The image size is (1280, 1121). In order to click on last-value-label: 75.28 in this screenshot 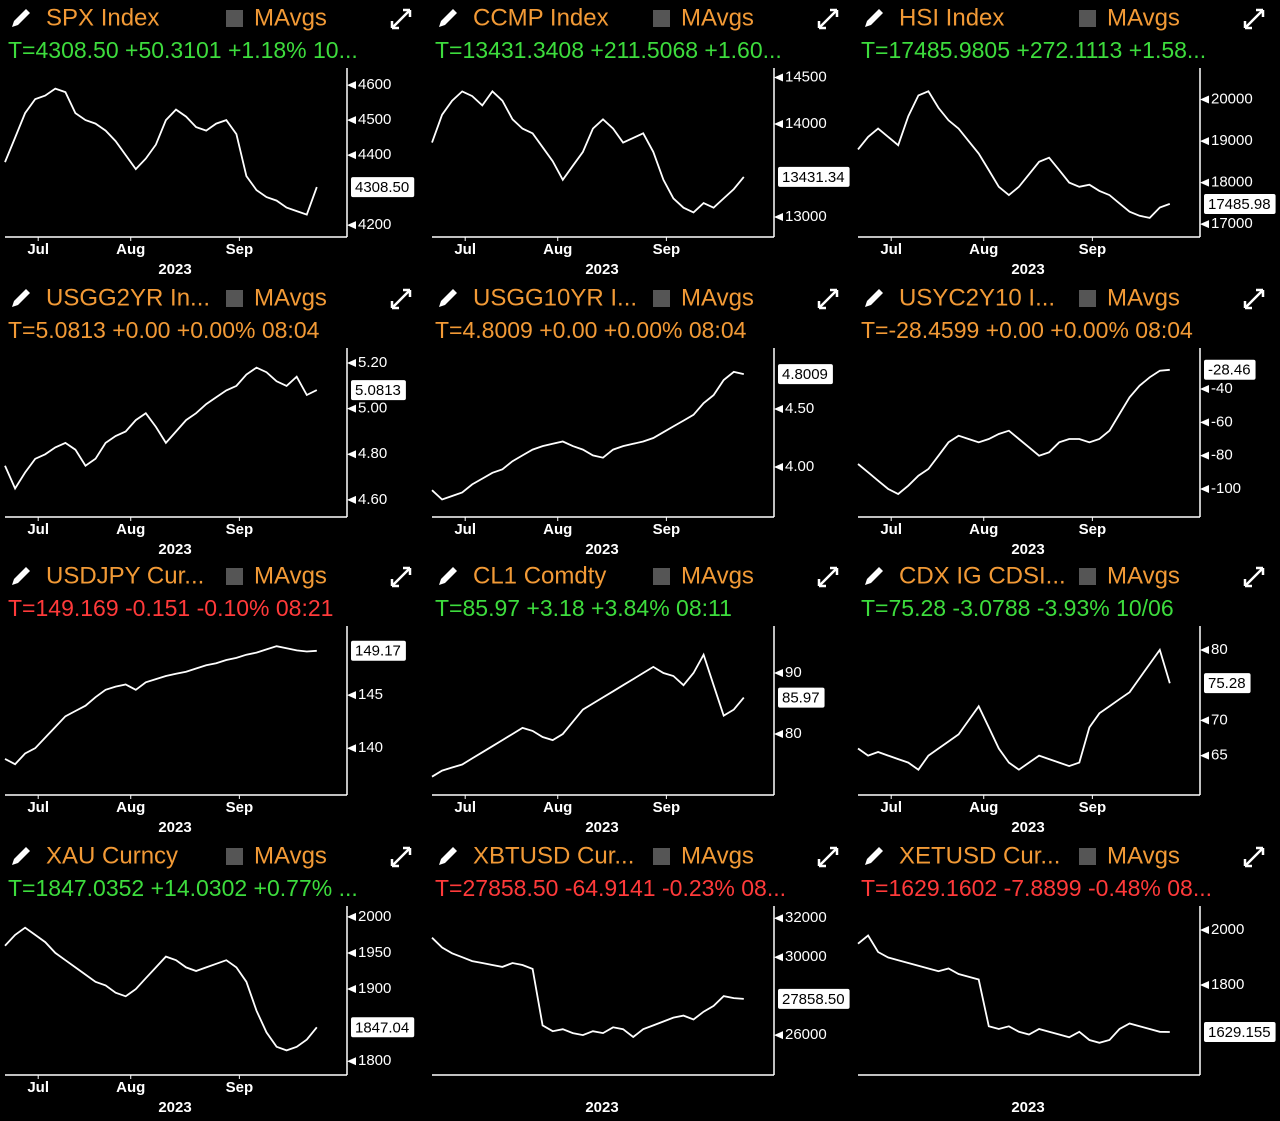, I will do `click(1227, 683)`.